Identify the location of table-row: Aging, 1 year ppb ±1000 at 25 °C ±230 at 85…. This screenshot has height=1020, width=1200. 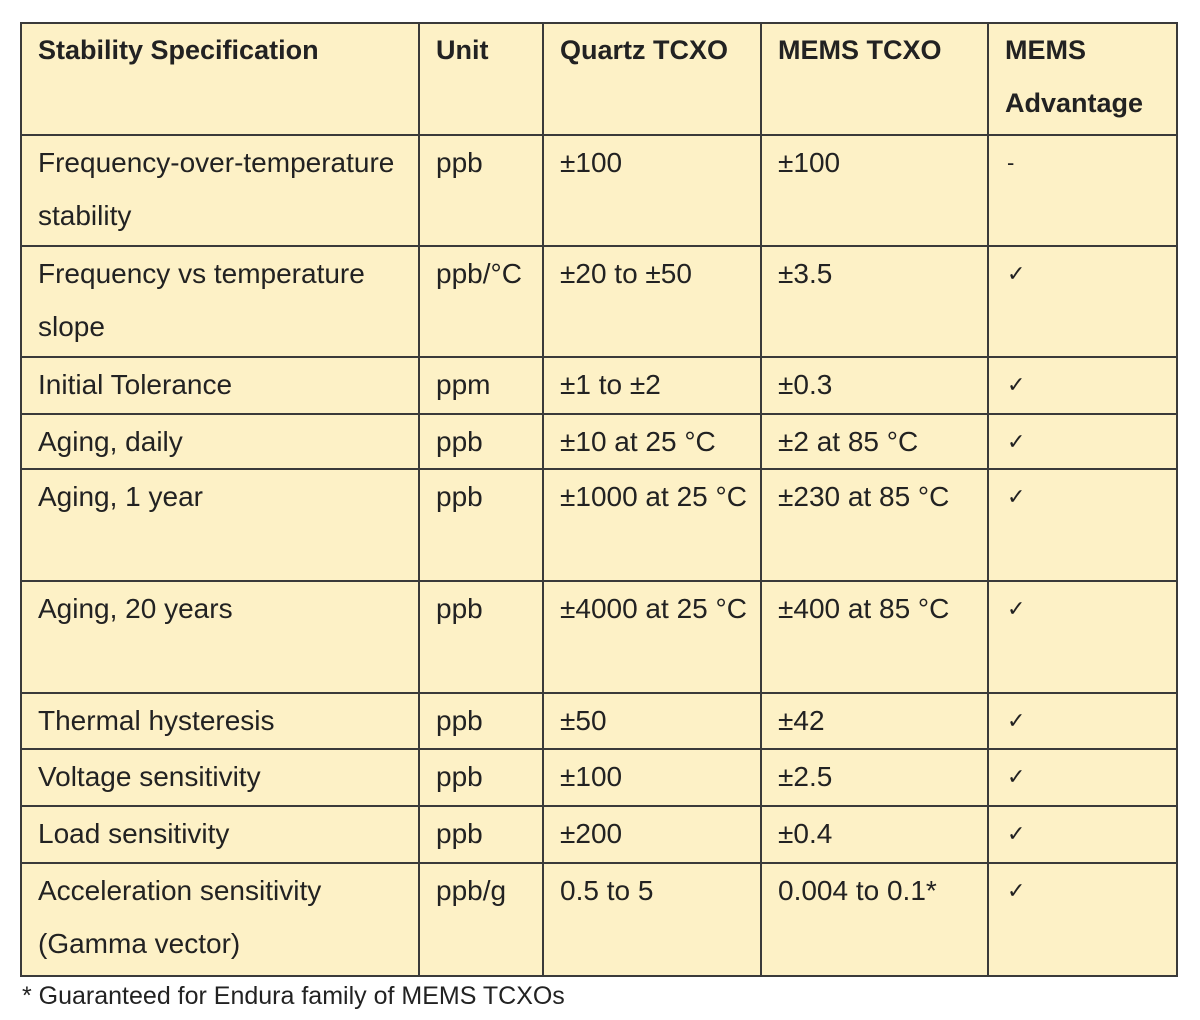
(599, 525).